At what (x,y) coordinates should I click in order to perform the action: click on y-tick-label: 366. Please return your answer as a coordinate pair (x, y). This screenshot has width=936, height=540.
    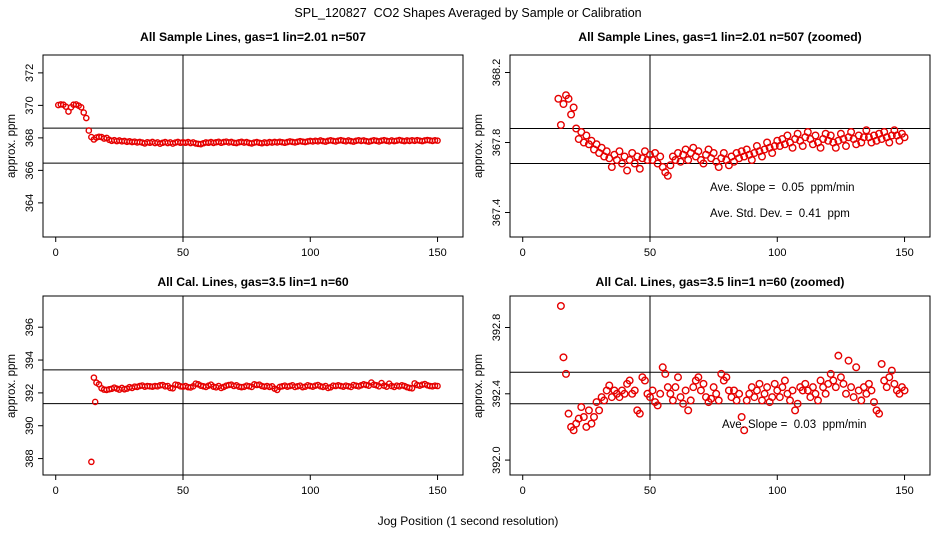
    Looking at the image, I should click on (30, 170).